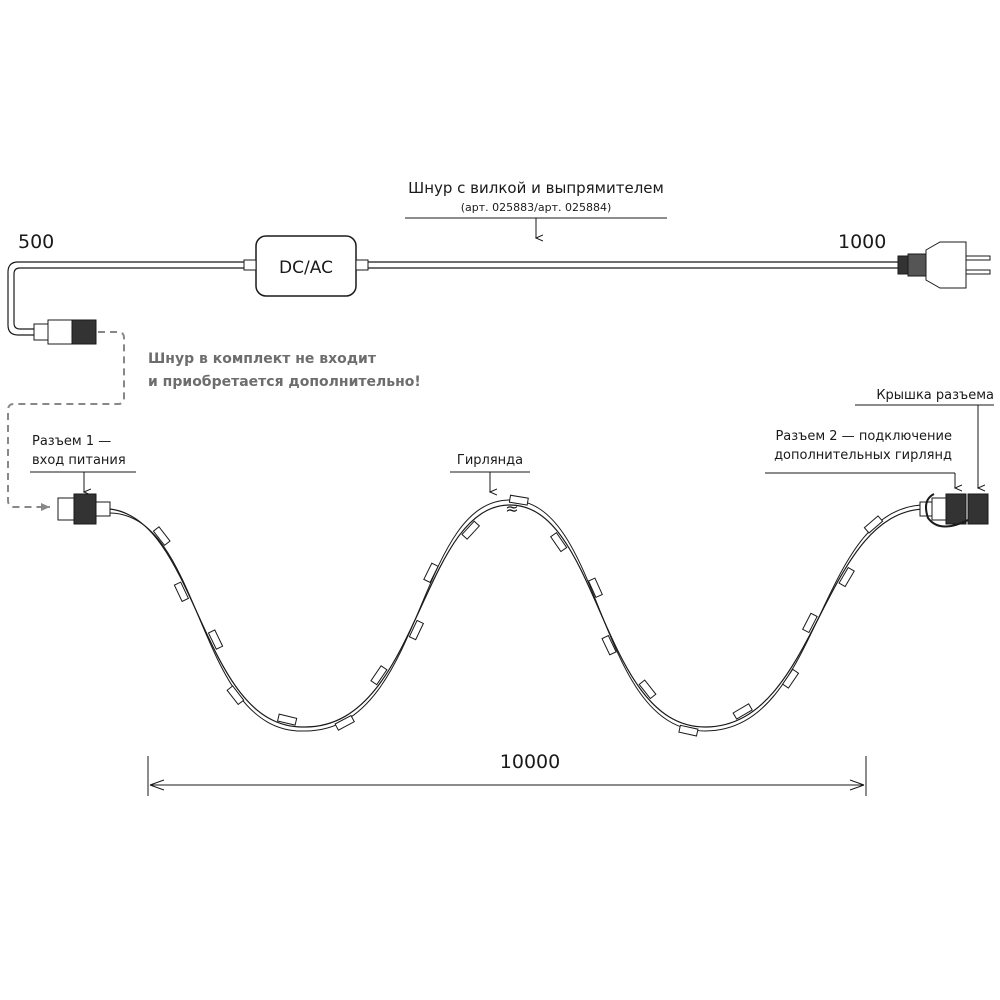 This screenshot has height=1000, width=1000. What do you see at coordinates (36, 242) in the screenshot?
I see `dimension-500: 500` at bounding box center [36, 242].